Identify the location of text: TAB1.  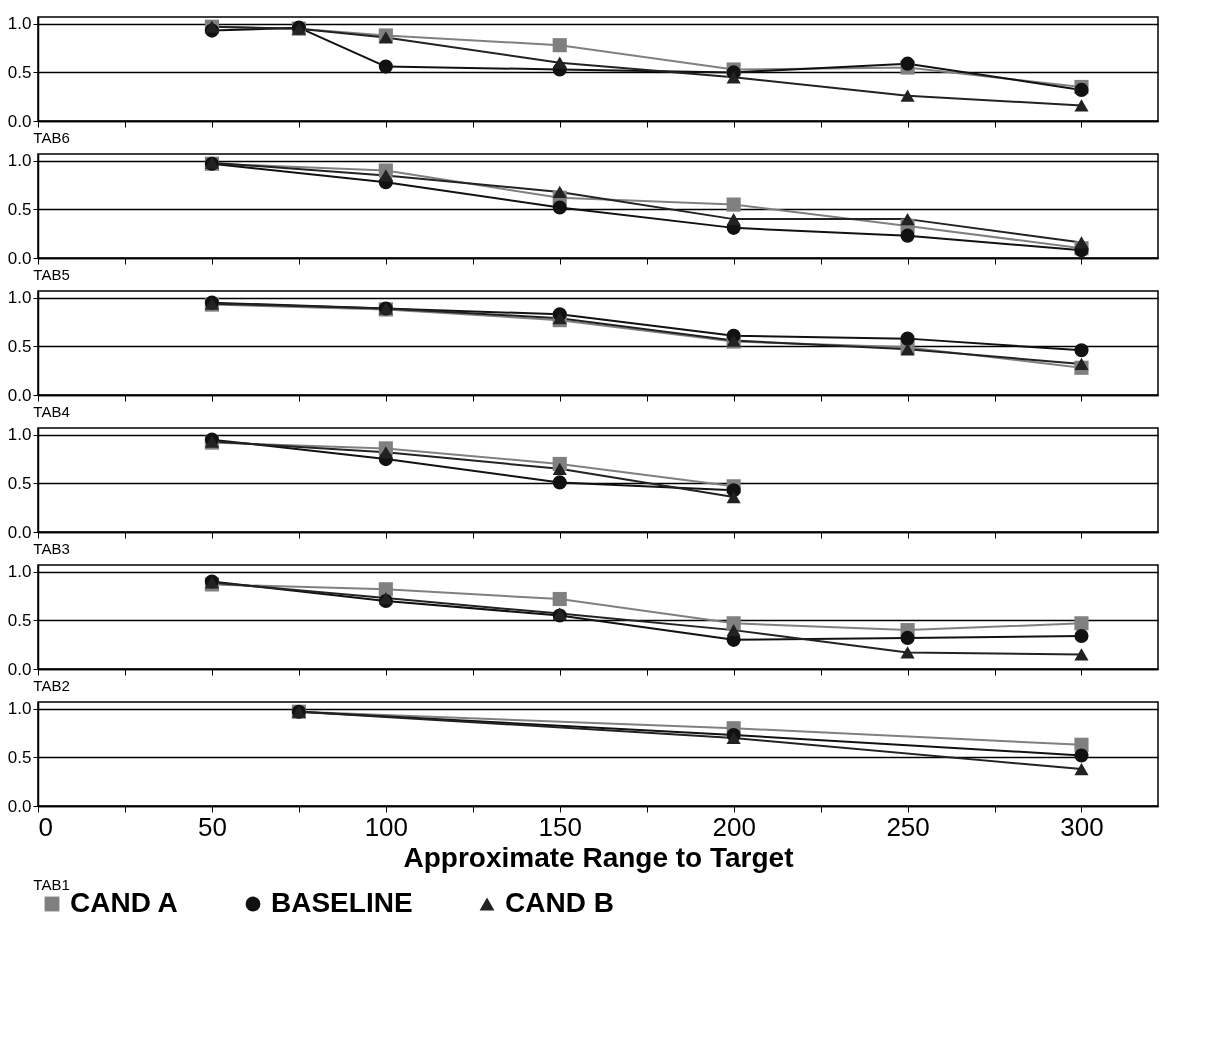
(51, 884).